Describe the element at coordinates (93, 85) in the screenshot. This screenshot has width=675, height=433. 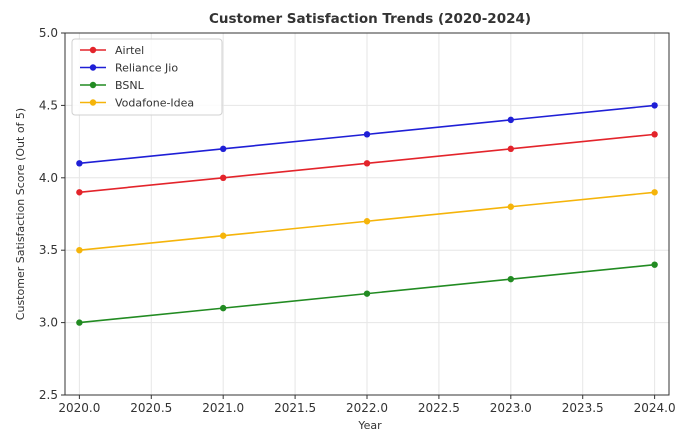
I see `legend-marker-bsnl` at that location.